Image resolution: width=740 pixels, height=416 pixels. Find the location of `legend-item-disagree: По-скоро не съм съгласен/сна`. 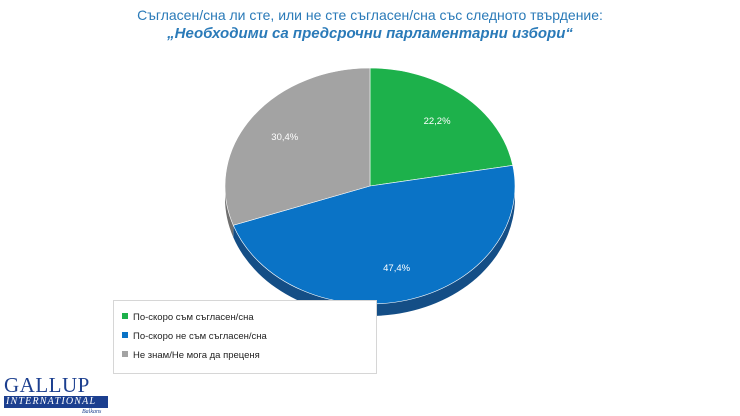

legend-item-disagree: По-скоро не съм съгласен/сна is located at coordinates (194, 337).